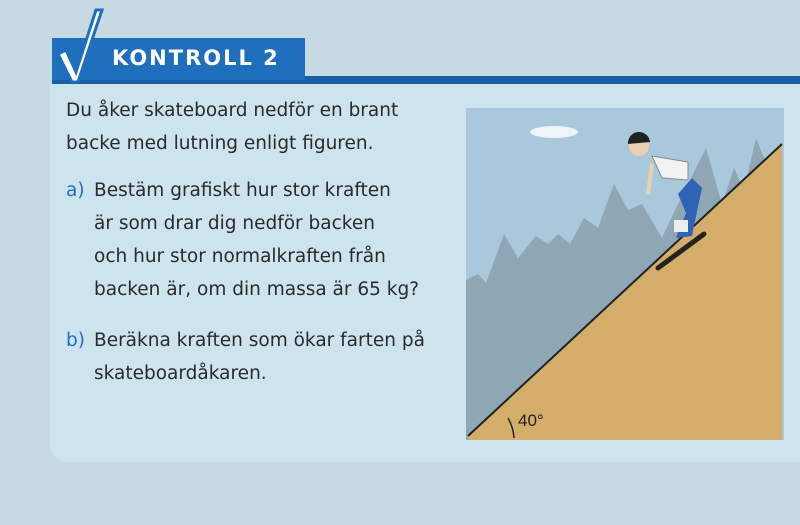 Image resolution: width=800 pixels, height=525 pixels. I want to click on angle-arc, so click(511, 428).